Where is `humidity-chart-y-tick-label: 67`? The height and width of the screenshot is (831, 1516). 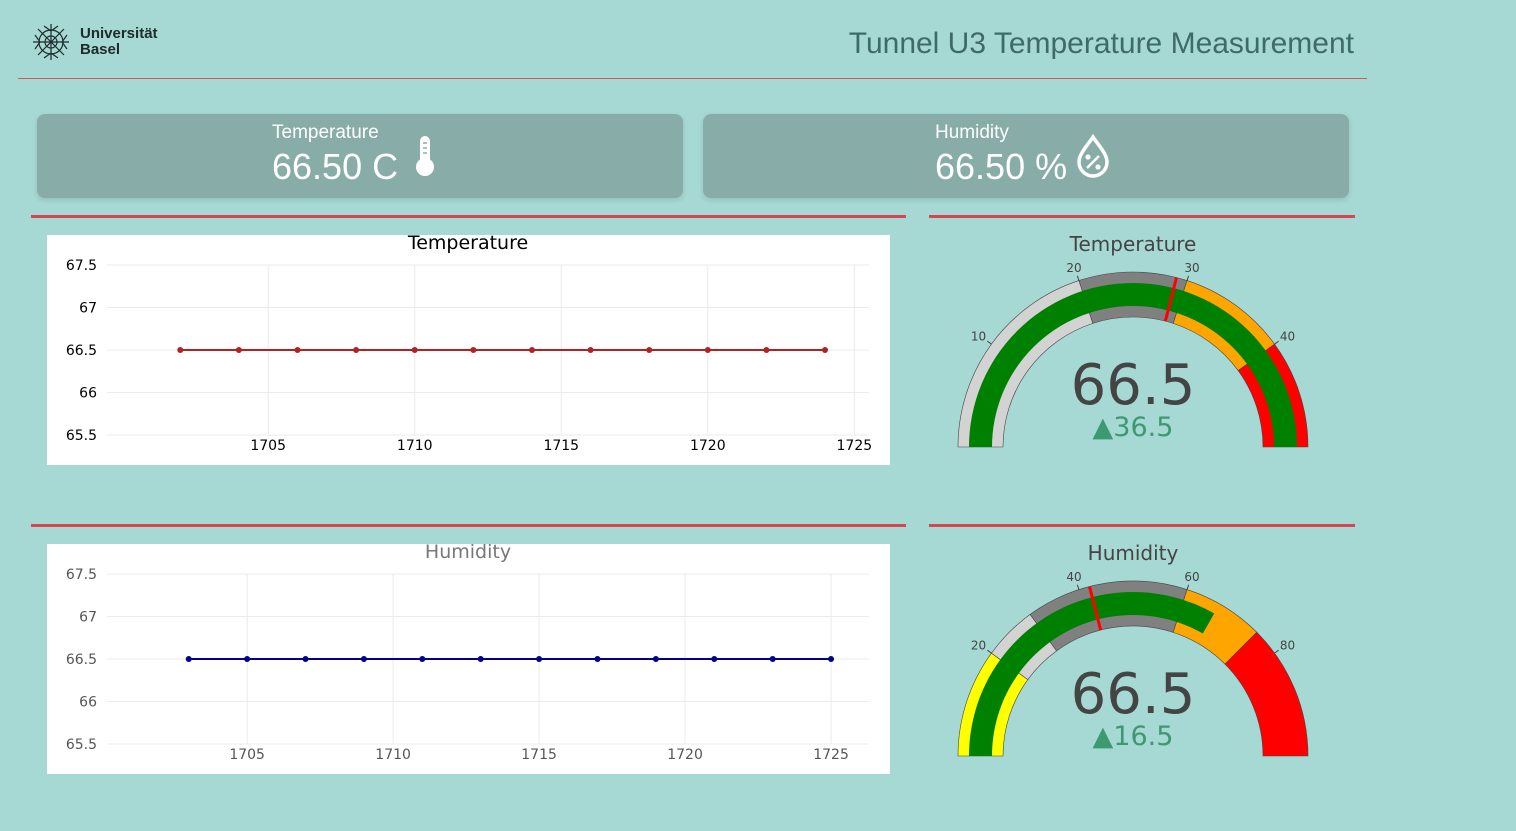 humidity-chart-y-tick-label: 67 is located at coordinates (88, 618).